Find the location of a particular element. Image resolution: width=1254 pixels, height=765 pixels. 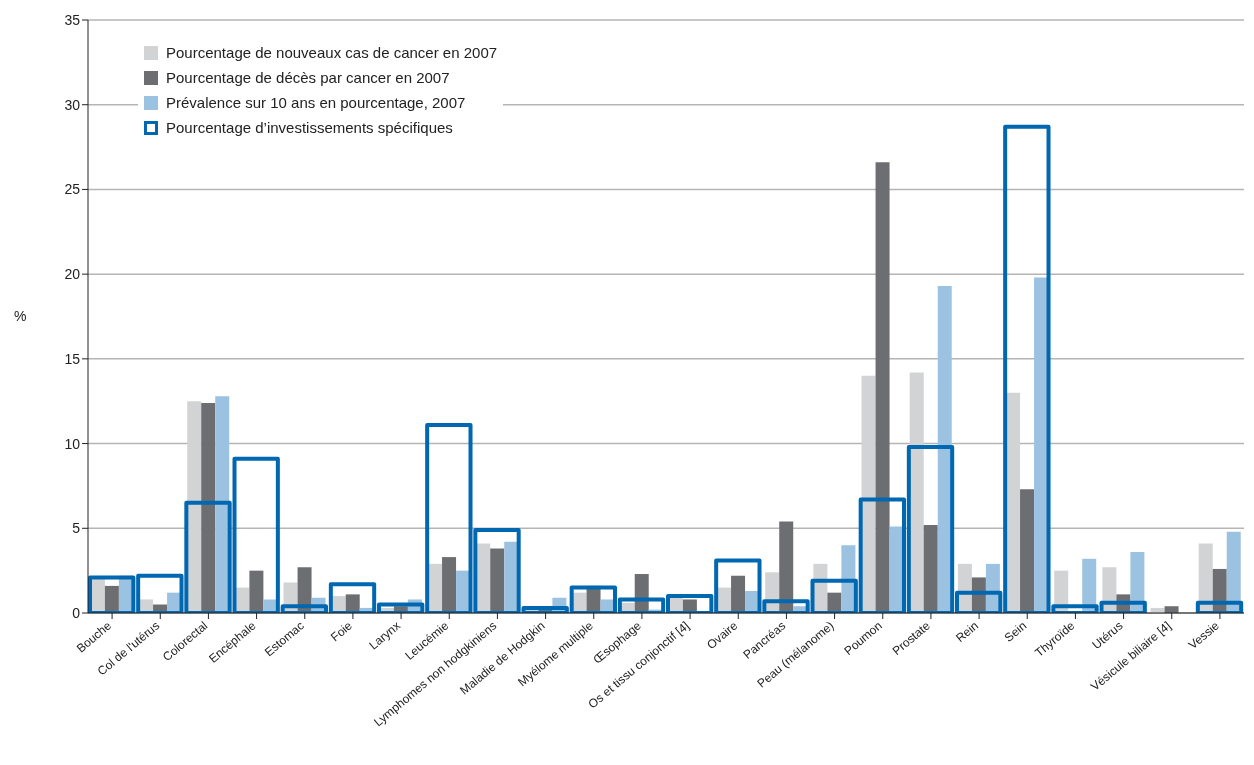

legend-label: Pourcentage de nouveaux cas de cancer en 2007 is located at coordinates (332, 52).